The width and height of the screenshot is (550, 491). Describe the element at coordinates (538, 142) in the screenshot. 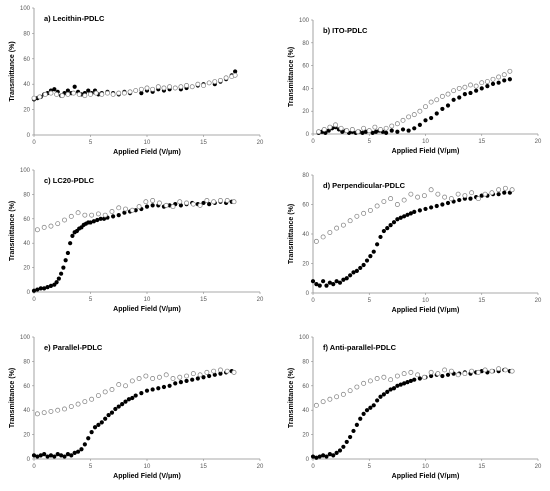

I see `x-tick-label: 20` at that location.